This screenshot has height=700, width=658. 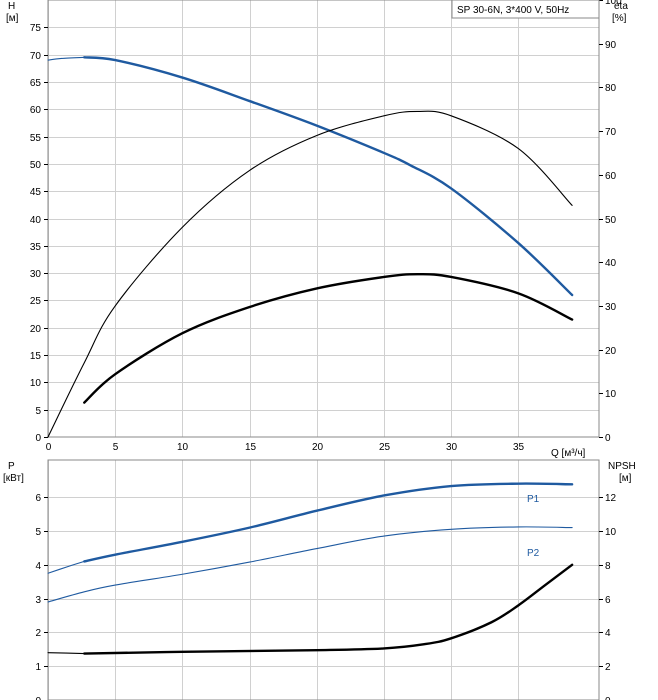 What do you see at coordinates (452, 447) in the screenshot?
I see `x-tick-label: 30` at bounding box center [452, 447].